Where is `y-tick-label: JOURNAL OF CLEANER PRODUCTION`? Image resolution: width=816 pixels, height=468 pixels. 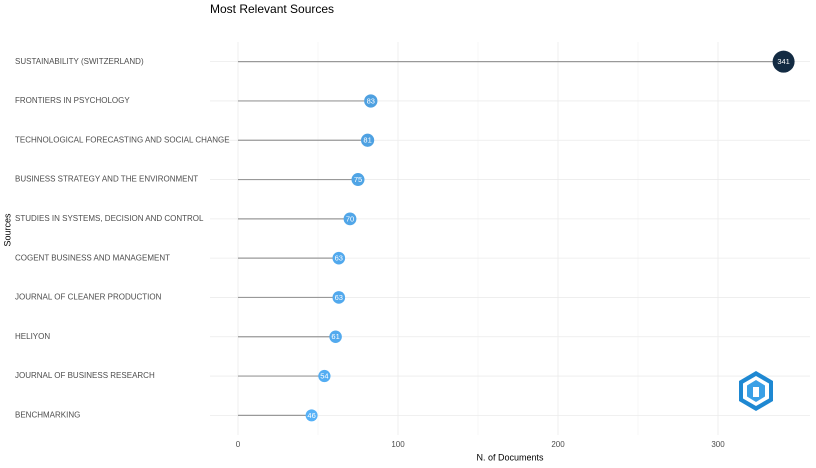
y-tick-label: JOURNAL OF CLEANER PRODUCTION is located at coordinates (88, 297).